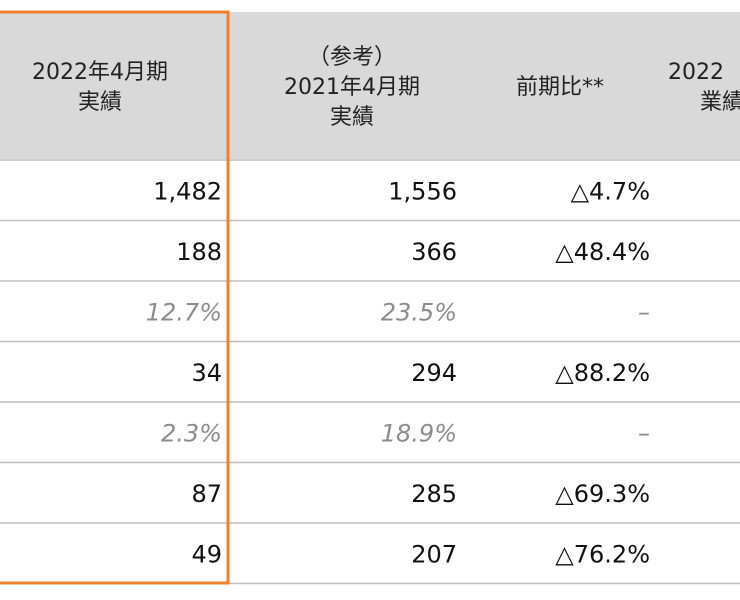  I want to click on cell-text: 366, so click(434, 252).